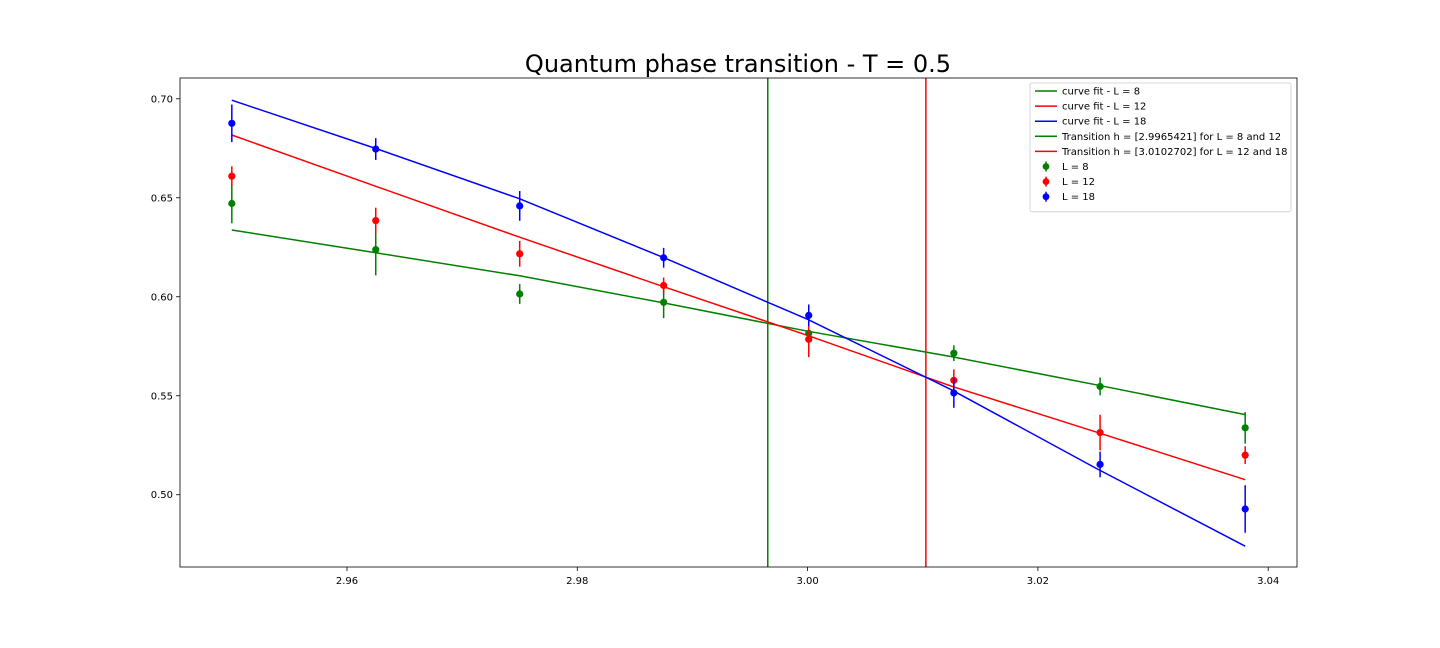 This screenshot has width=1440, height=648. Describe the element at coordinates (1078, 197) in the screenshot. I see `legend-label: L = 18` at that location.